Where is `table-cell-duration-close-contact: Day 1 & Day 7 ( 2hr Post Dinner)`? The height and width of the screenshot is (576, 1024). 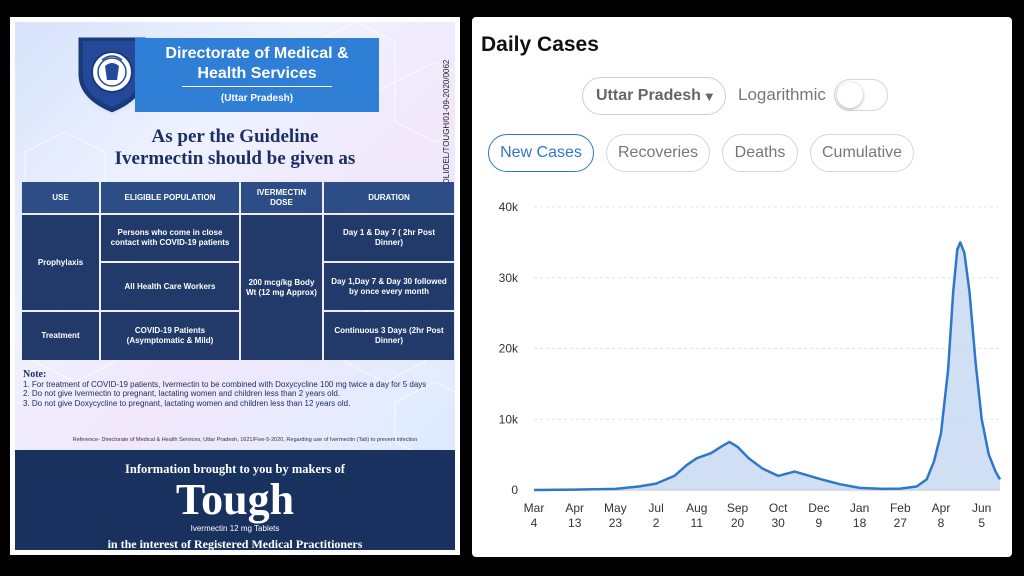 table-cell-duration-close-contact: Day 1 & Day 7 ( 2hr Post Dinner) is located at coordinates (389, 238).